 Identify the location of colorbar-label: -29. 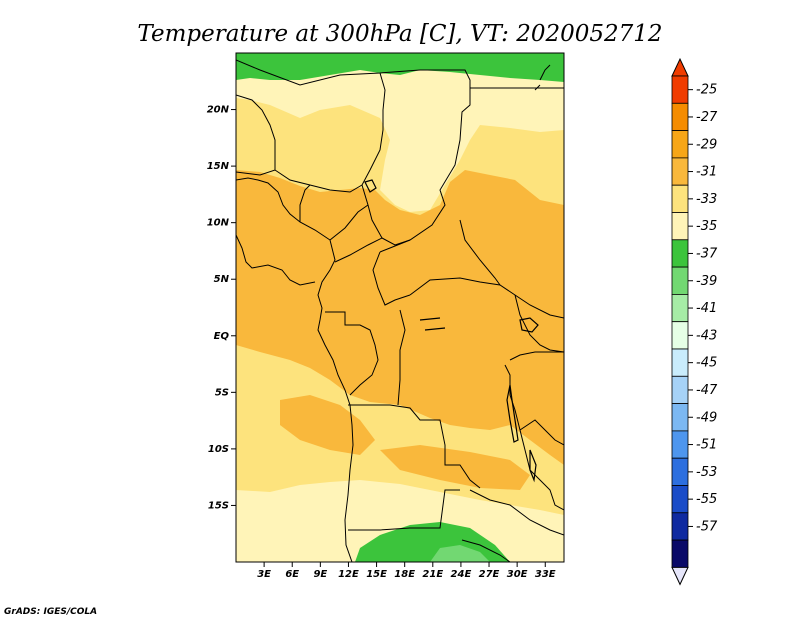
(706, 144).